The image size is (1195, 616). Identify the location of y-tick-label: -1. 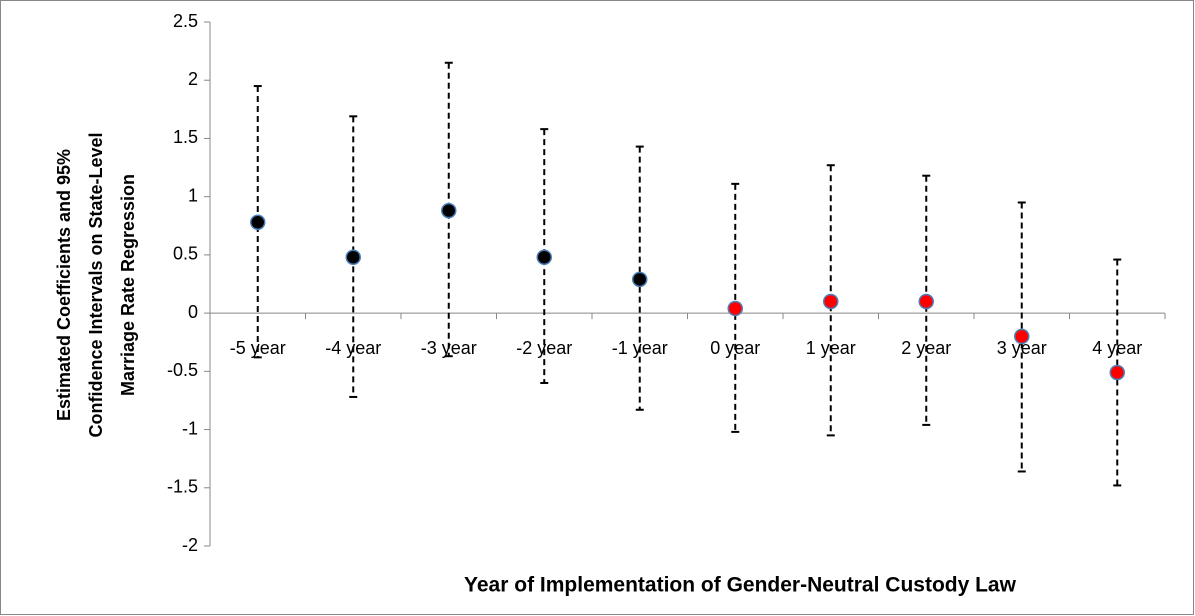
(190, 428).